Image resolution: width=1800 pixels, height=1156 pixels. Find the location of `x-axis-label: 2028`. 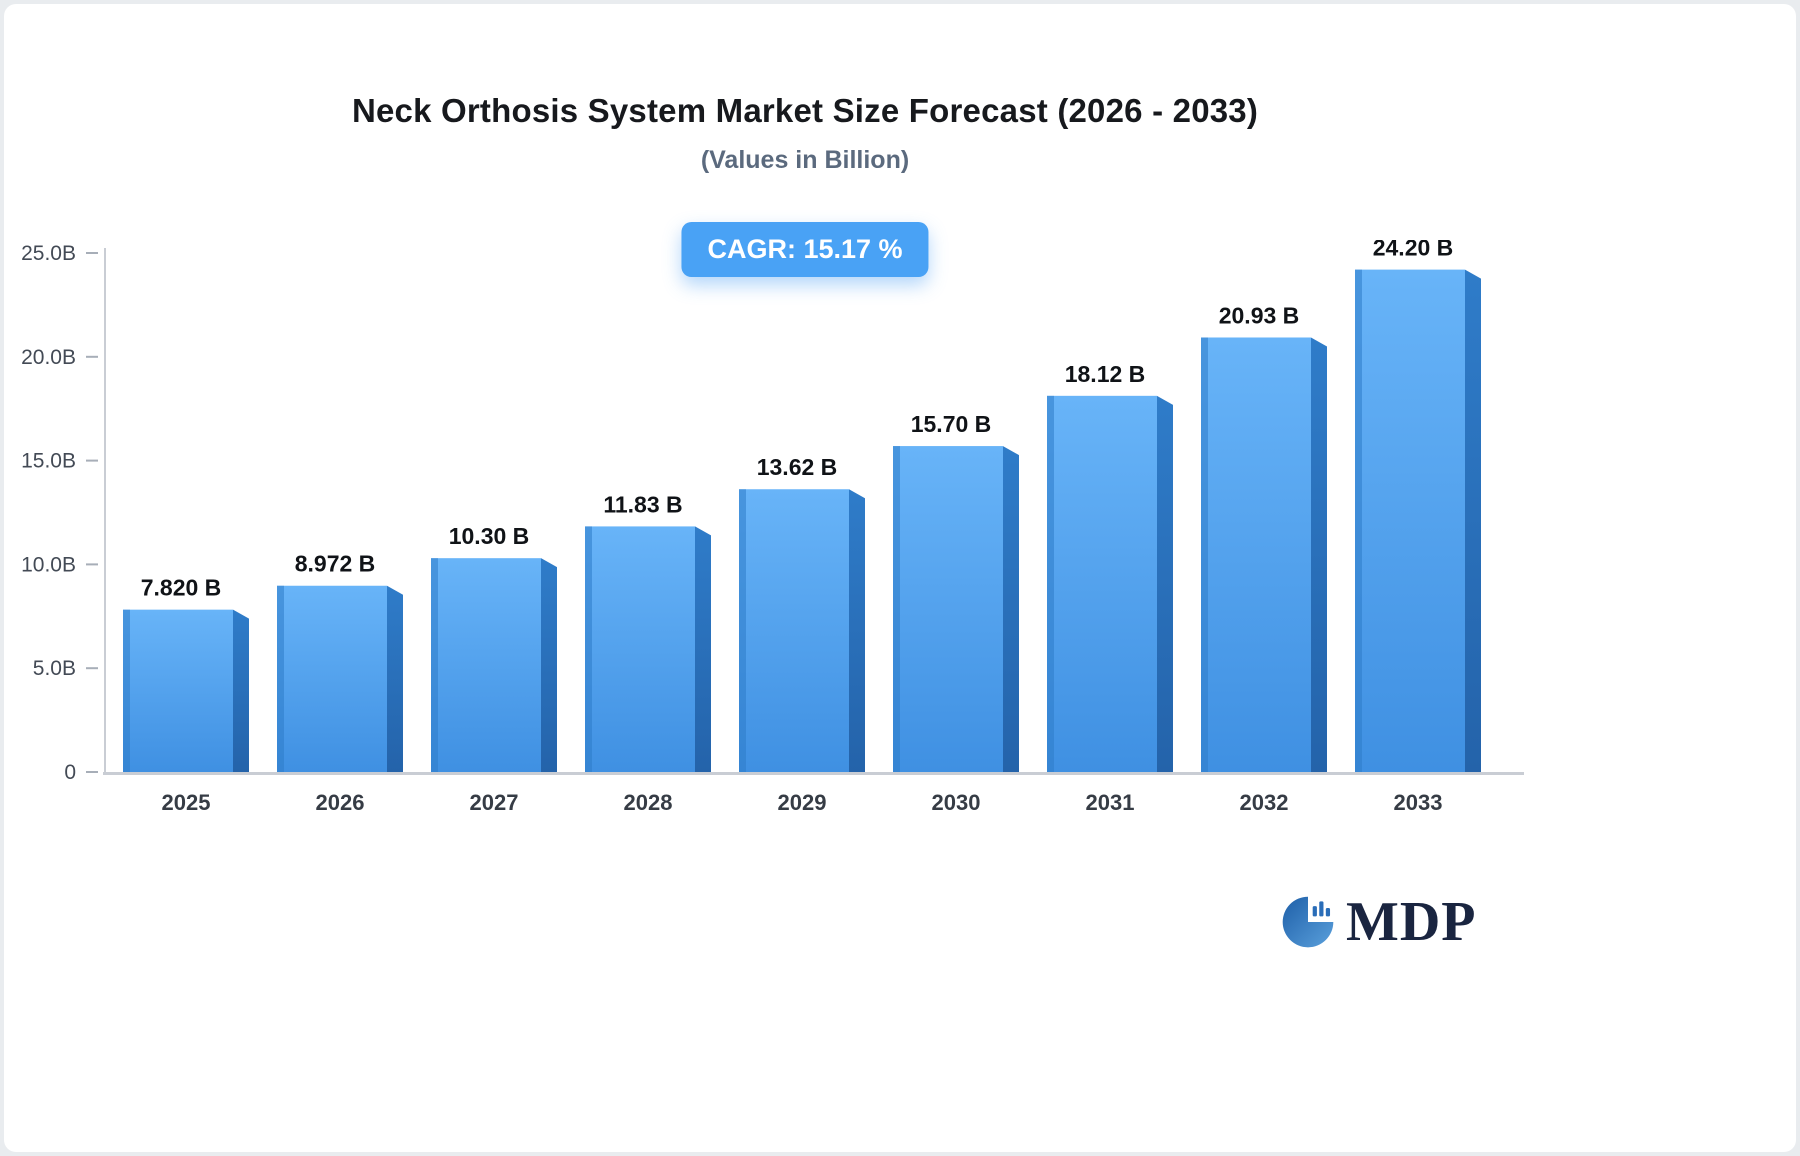

x-axis-label: 2028 is located at coordinates (648, 802).